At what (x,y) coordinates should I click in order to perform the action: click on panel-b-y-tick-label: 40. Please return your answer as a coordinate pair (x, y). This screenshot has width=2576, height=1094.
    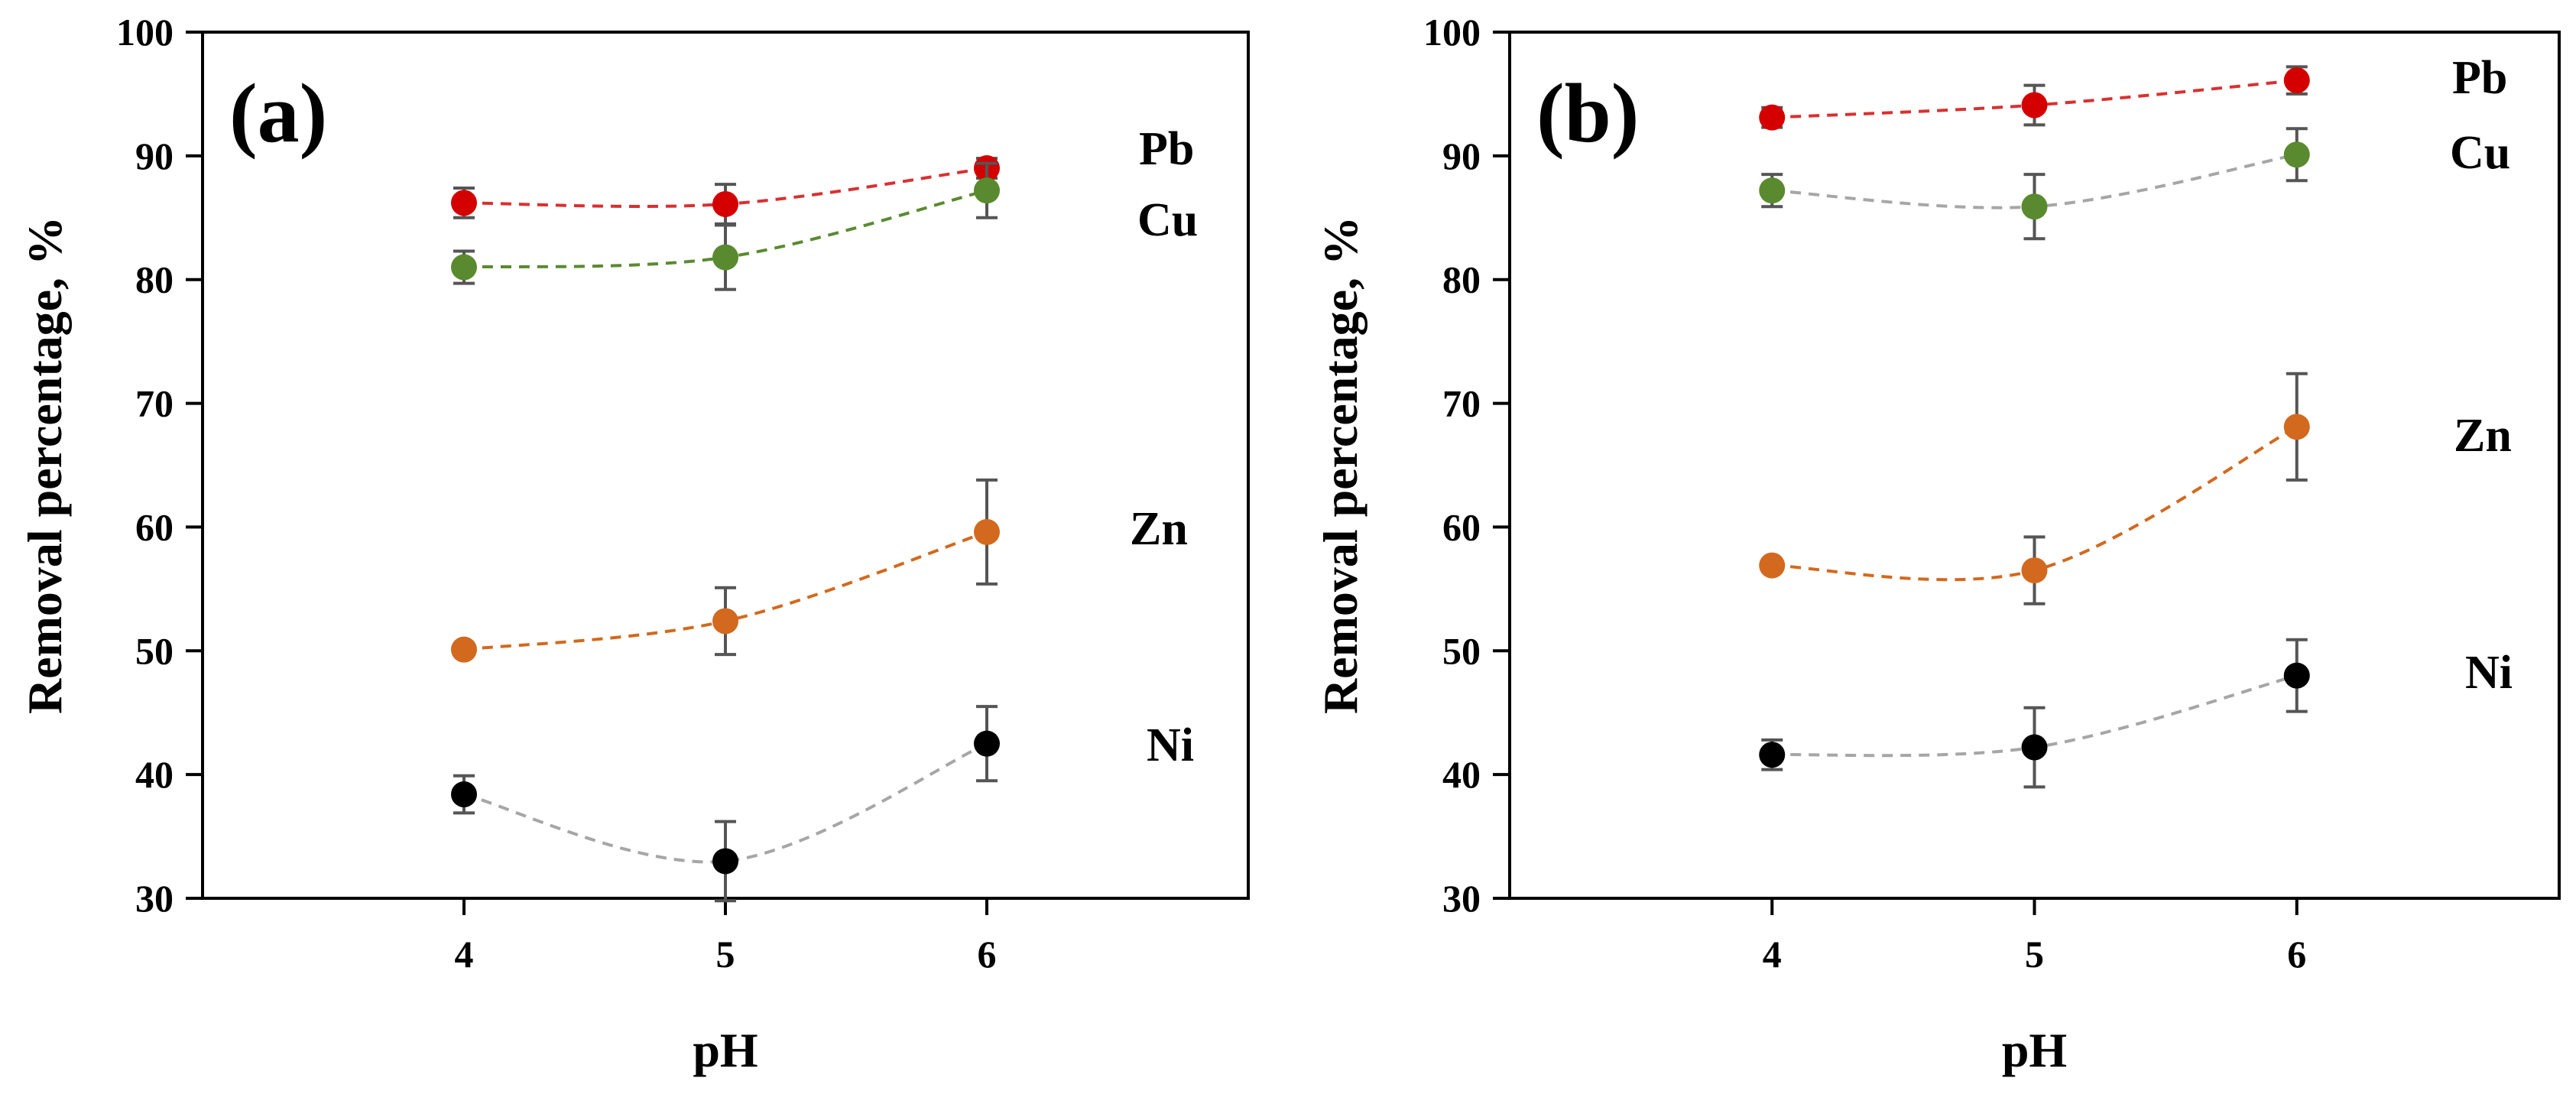
    Looking at the image, I should click on (1461, 774).